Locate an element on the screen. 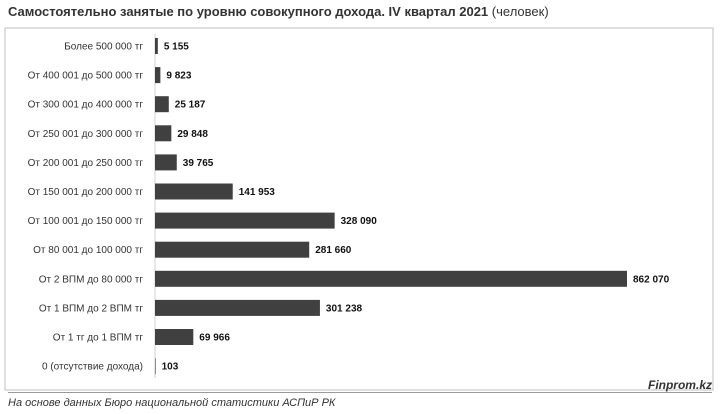  category-label: От 100 001 до 150 000 тг is located at coordinates (86, 221).